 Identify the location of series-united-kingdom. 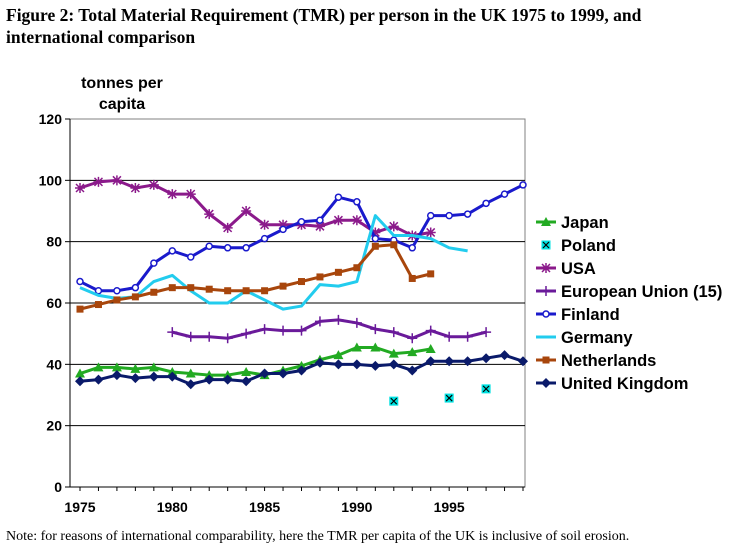
(301, 370).